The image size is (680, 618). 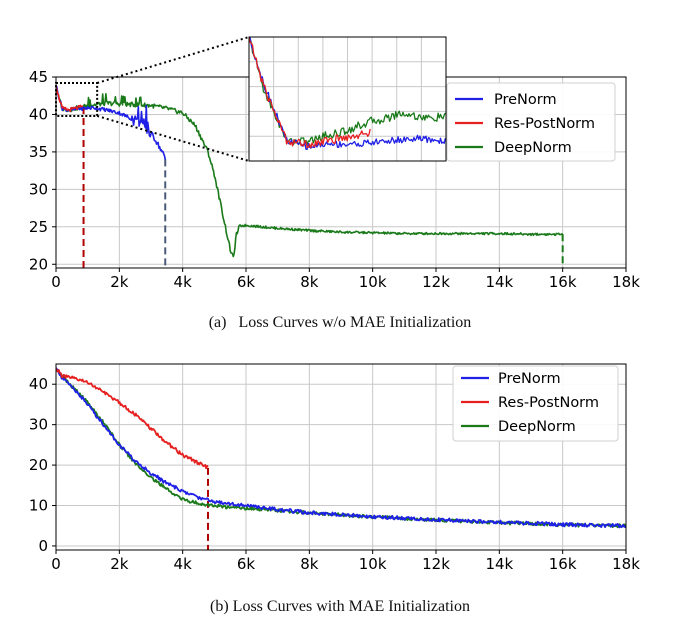 What do you see at coordinates (373, 564) in the screenshot?
I see `chart-b-xtick-label: 10k` at bounding box center [373, 564].